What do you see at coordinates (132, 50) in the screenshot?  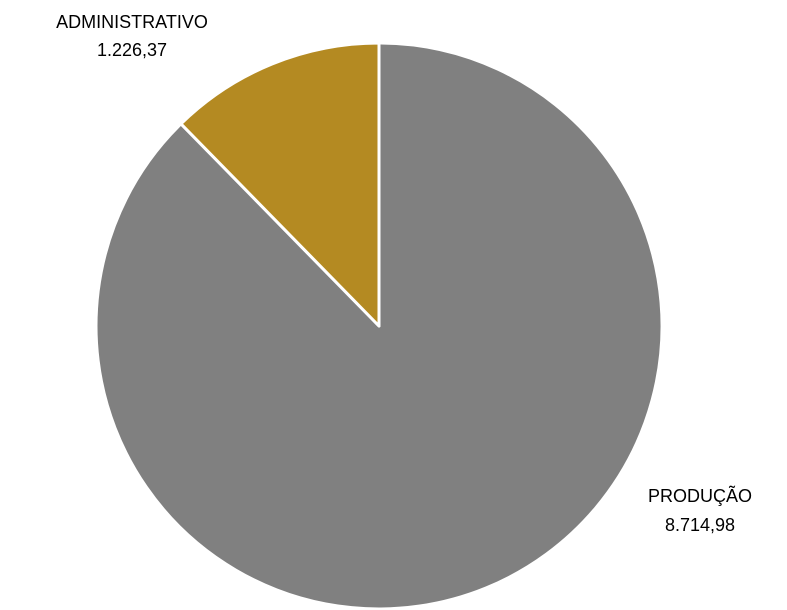 I see `slice-value-administrativo: 1.226,37` at bounding box center [132, 50].